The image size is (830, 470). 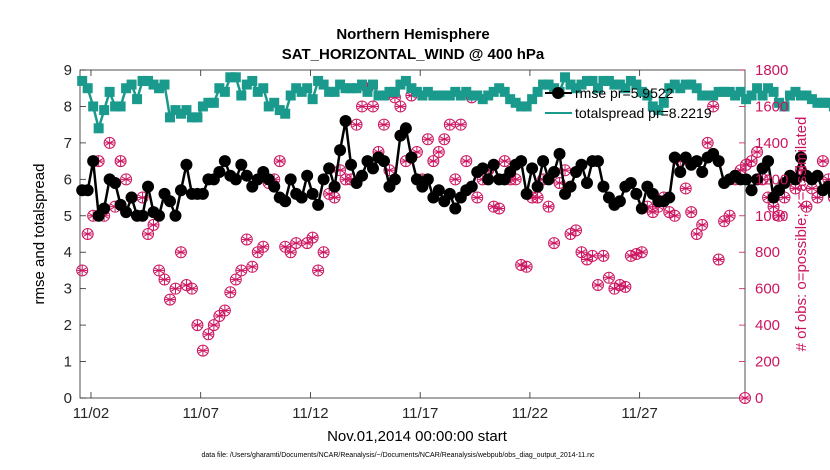 I want to click on y-left-tick-label: 3, so click(x=68, y=289).